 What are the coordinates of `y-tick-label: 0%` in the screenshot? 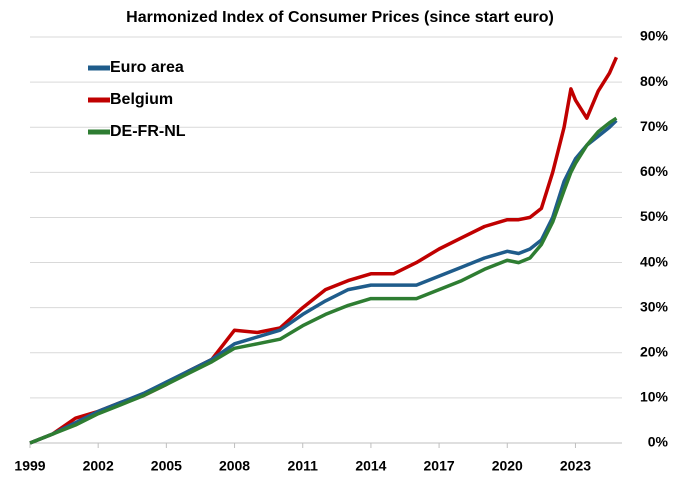 It's located at (658, 442).